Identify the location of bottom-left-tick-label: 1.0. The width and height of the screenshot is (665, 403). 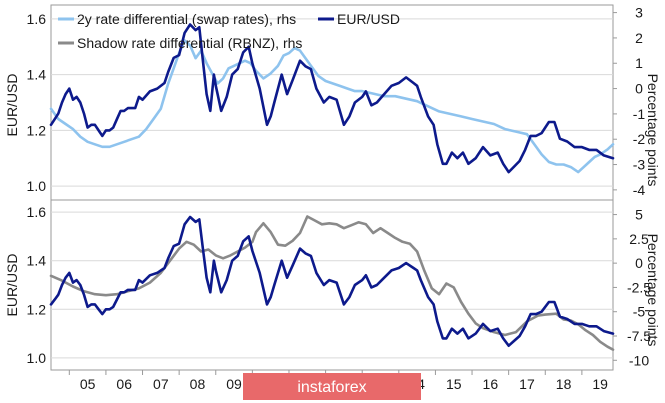
(37, 358).